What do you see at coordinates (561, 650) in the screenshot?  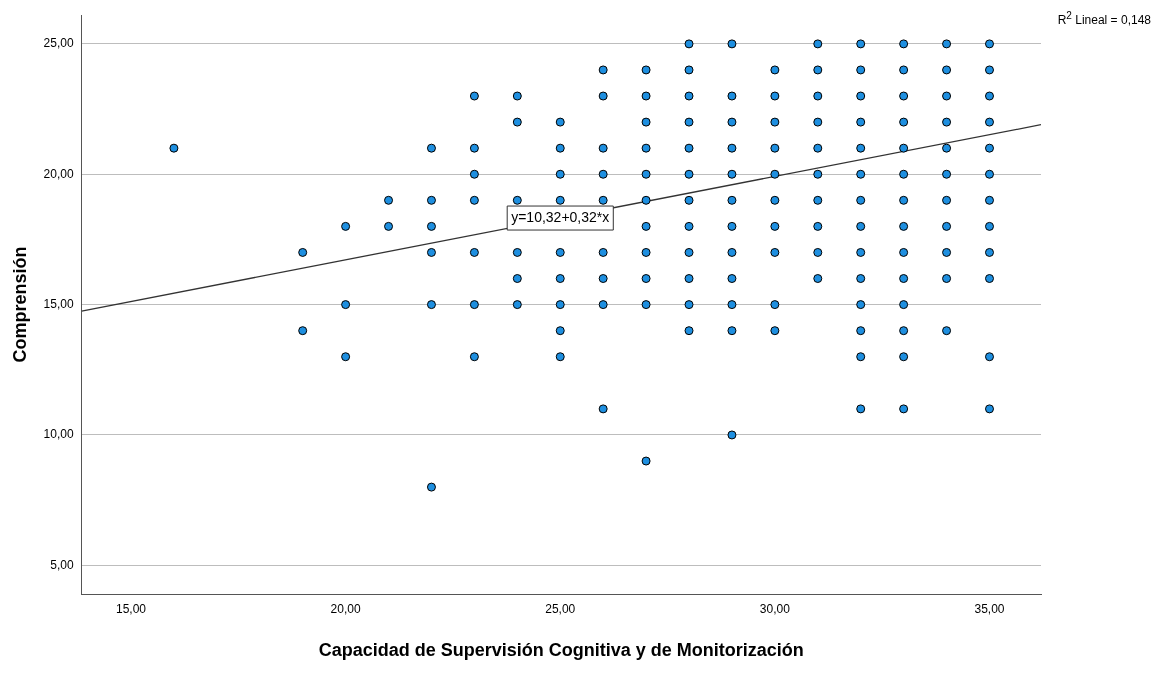 I see `x-axis-title: Capacidad de Supervisión Cognitiva y de Monitorización` at bounding box center [561, 650].